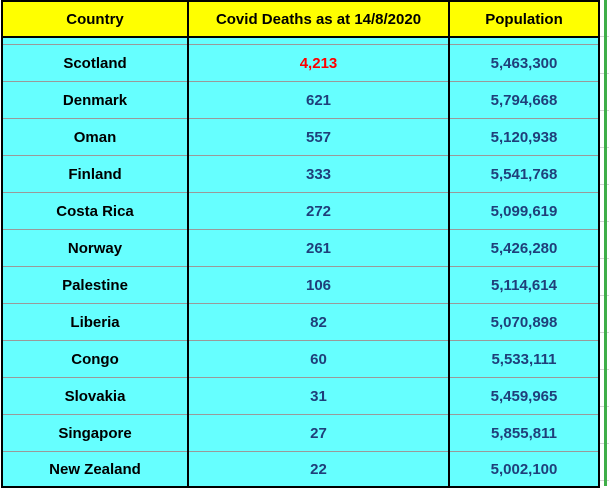 This screenshot has height=488, width=609. I want to click on population-cell: 5,120,938, so click(524, 137).